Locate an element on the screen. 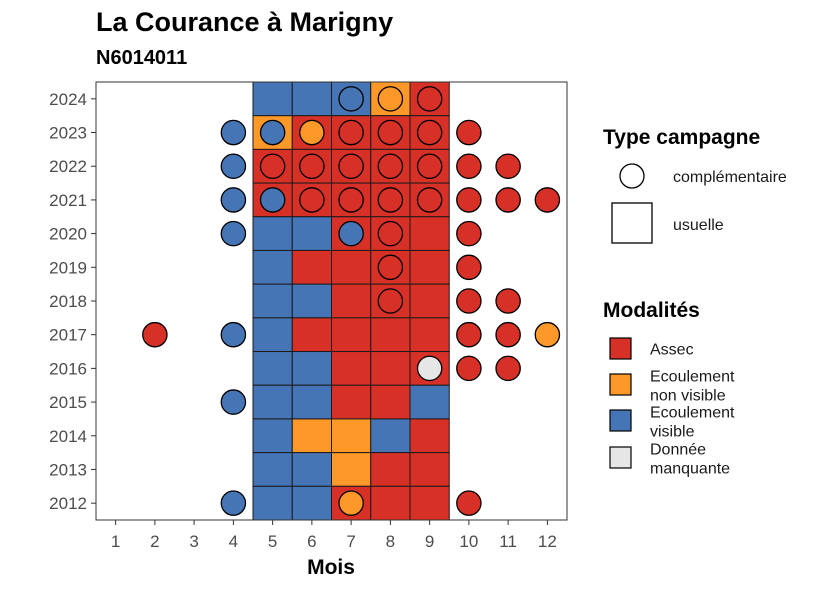 This screenshot has height=590, width=826. x-tick-label: 6 is located at coordinates (311, 541).